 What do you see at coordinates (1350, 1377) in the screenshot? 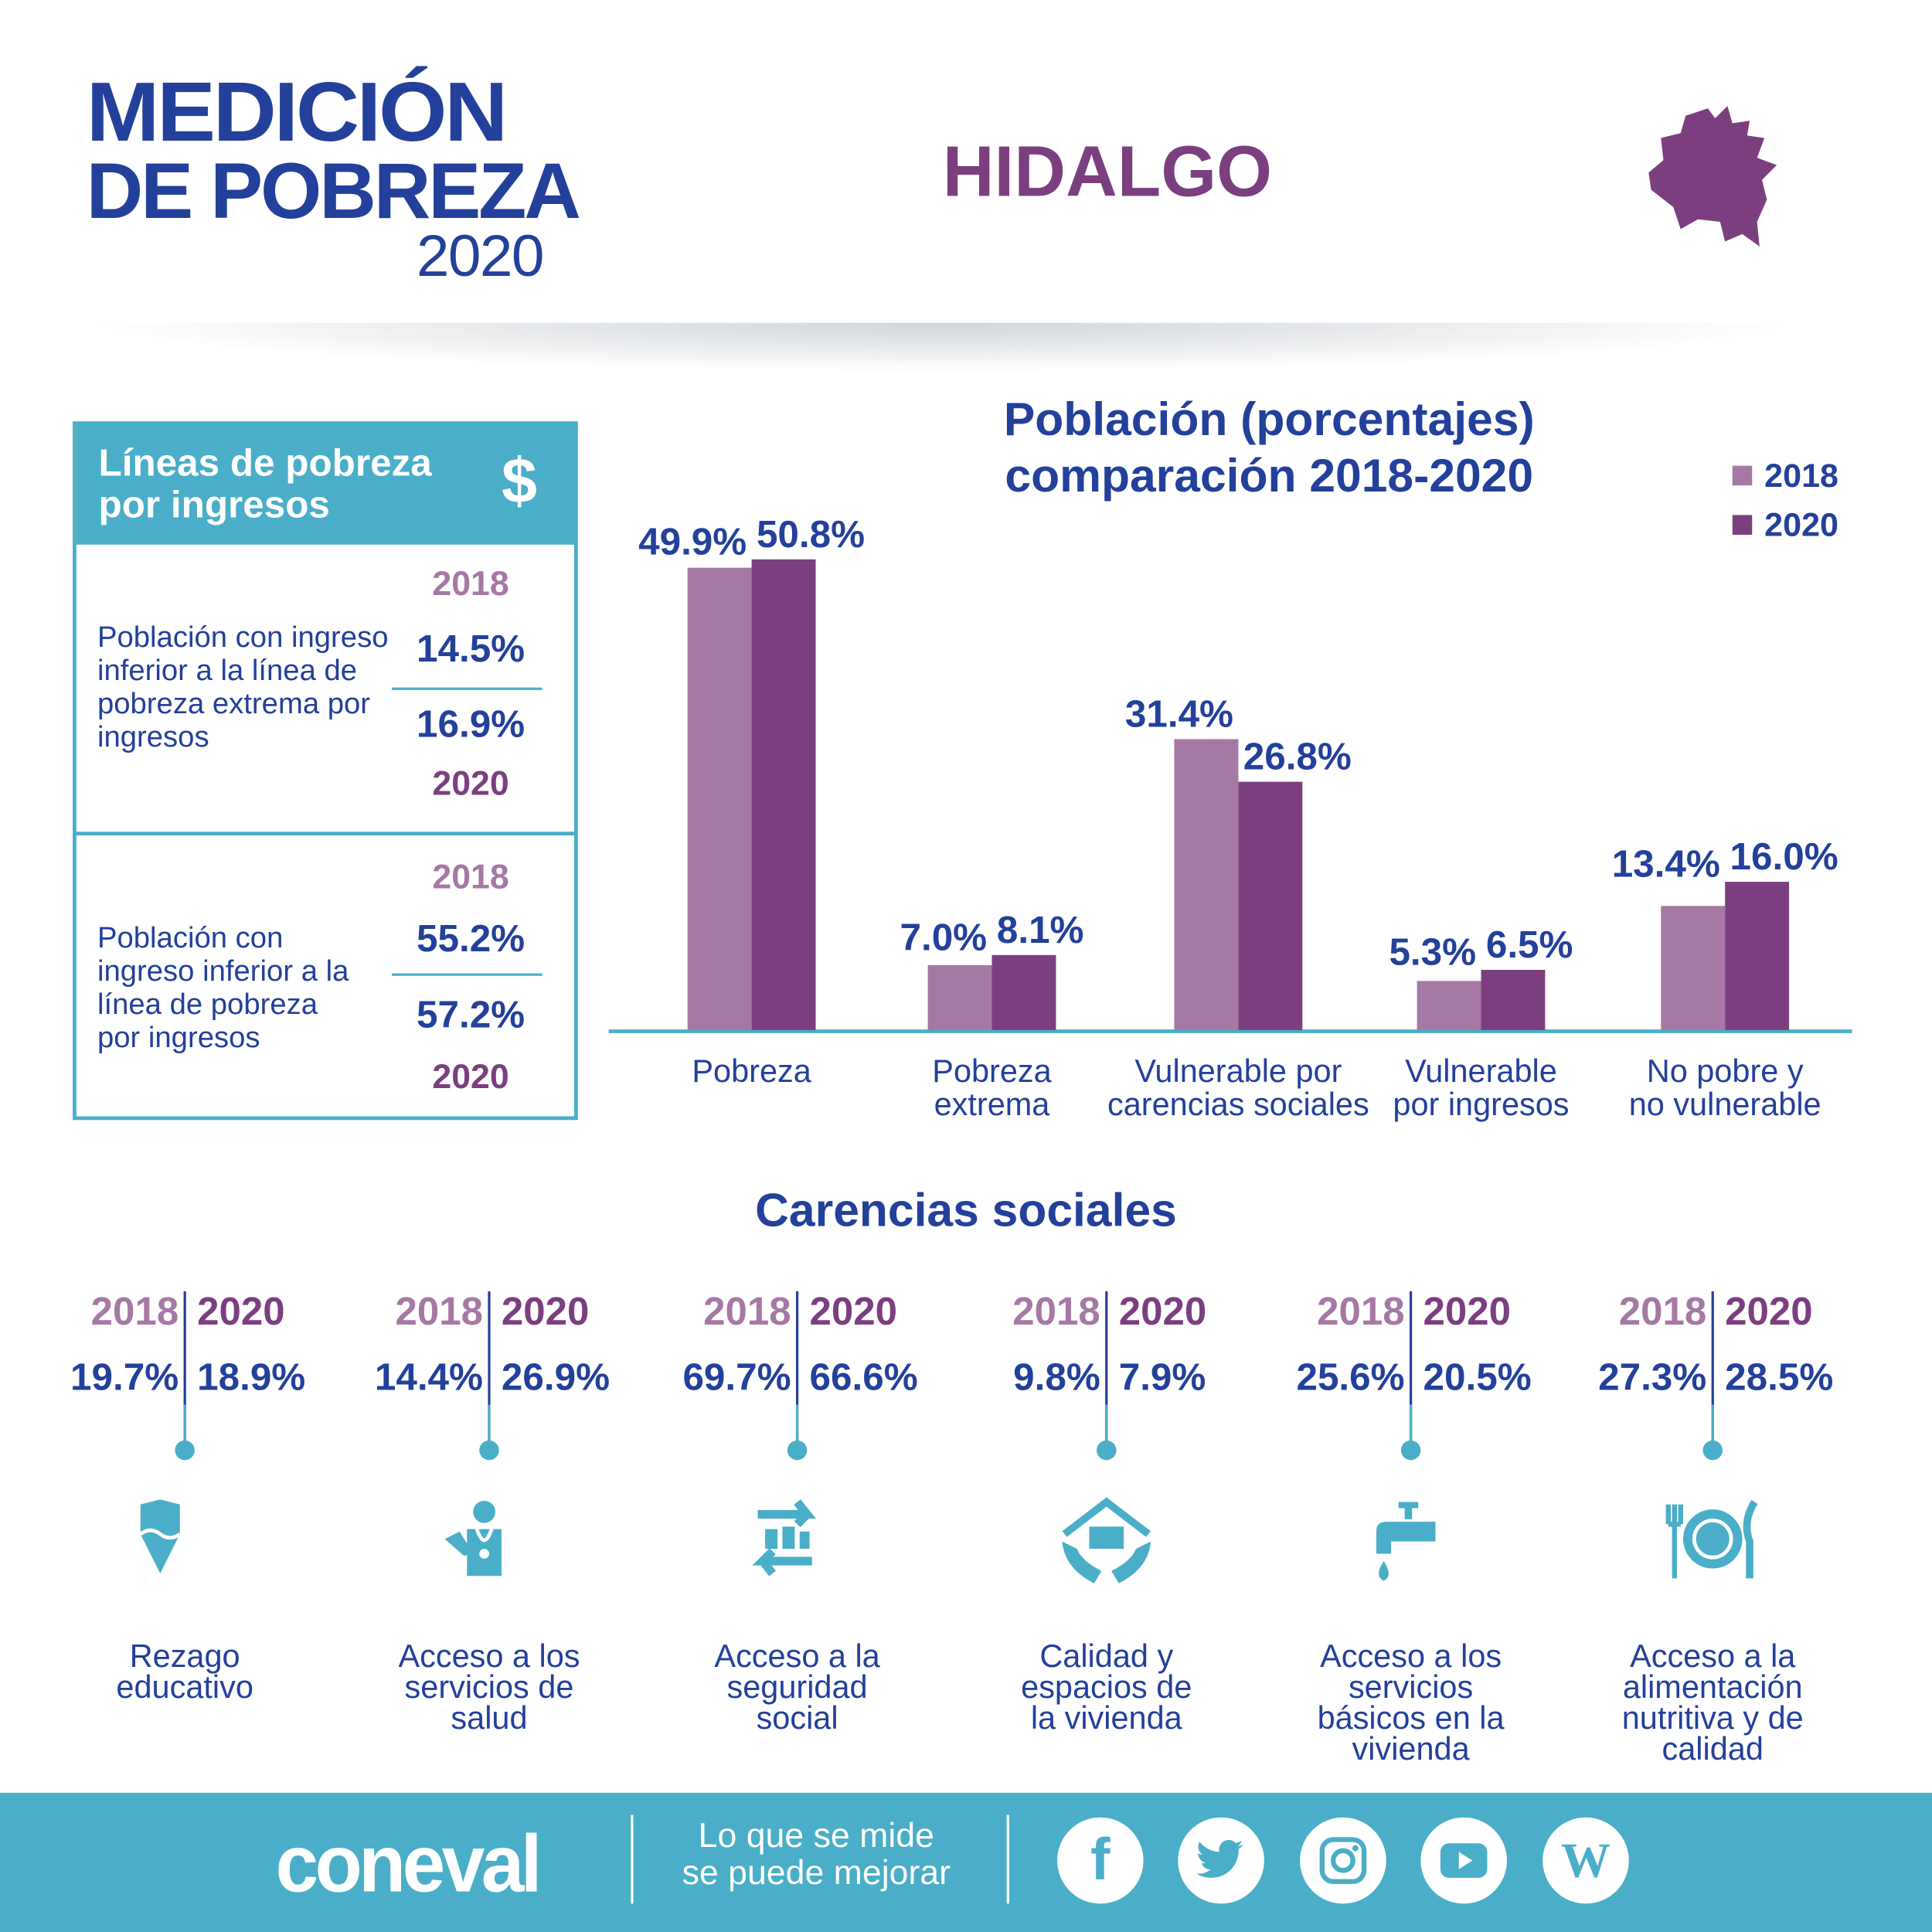
I see `value-2018: 25.6%` at bounding box center [1350, 1377].